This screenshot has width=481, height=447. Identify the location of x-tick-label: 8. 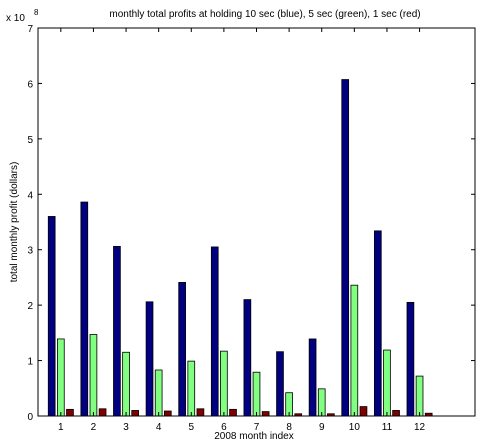
(289, 427).